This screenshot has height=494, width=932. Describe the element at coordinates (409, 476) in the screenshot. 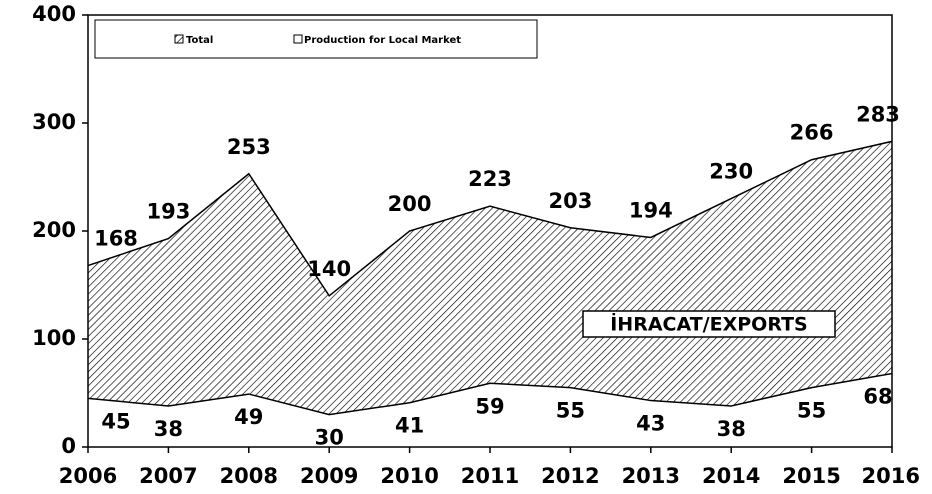

I see `x-tick-label: 2010` at that location.